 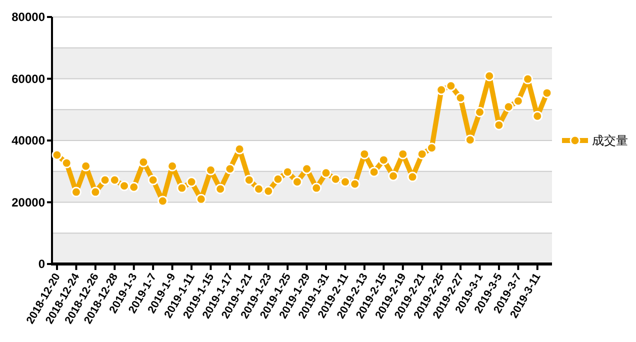 What do you see at coordinates (29, 79) in the screenshot?
I see `y-tick-label: 60000` at bounding box center [29, 79].